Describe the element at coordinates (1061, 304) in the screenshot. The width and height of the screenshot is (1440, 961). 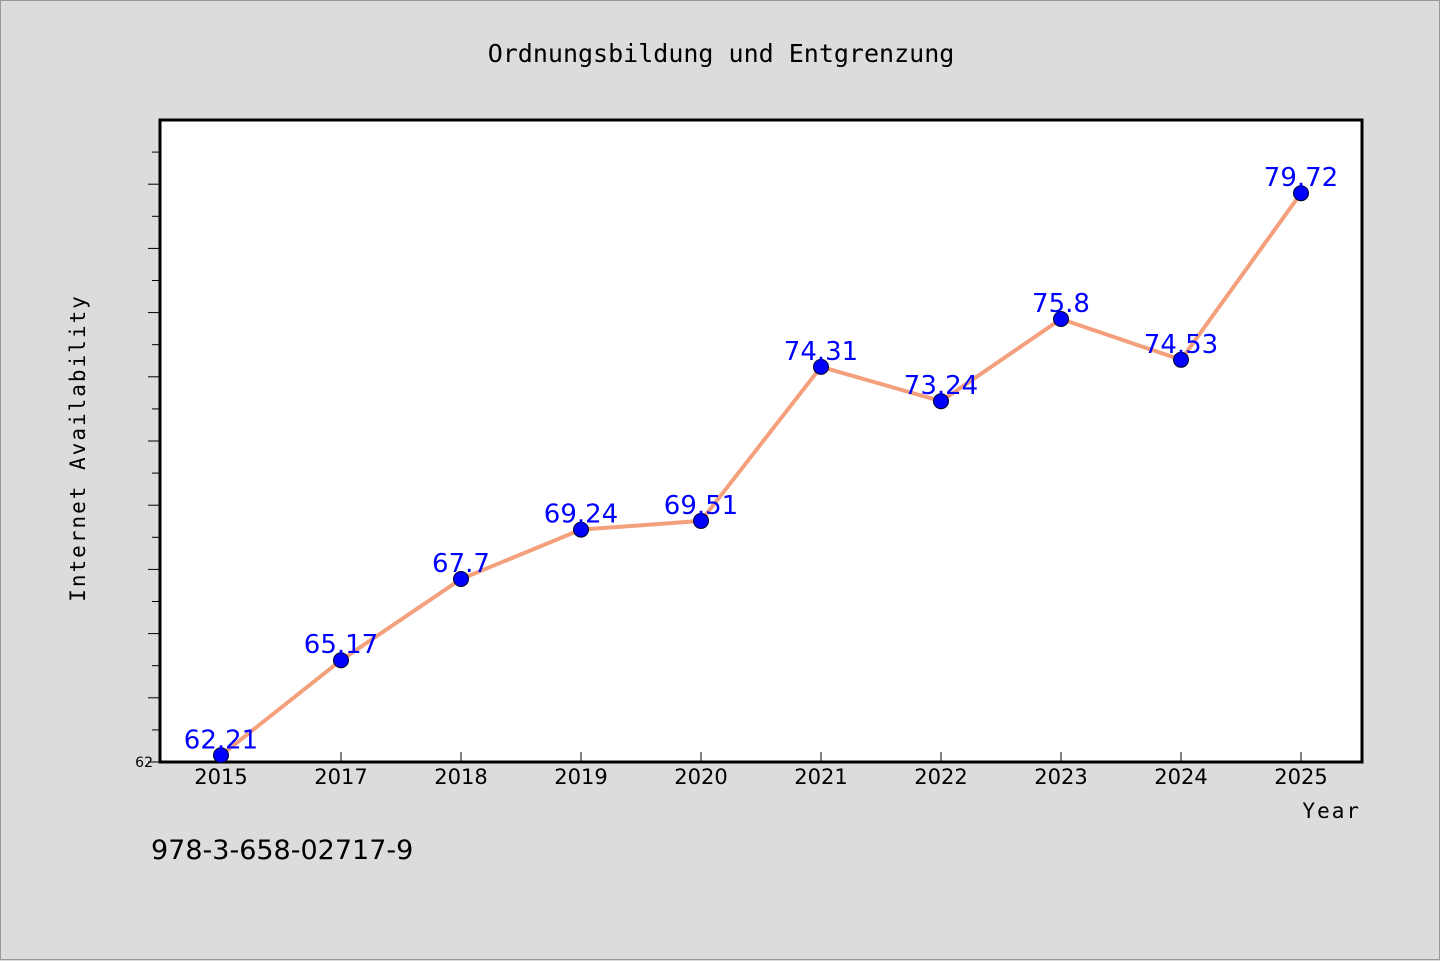
I see `data-label: 75.8` at that location.